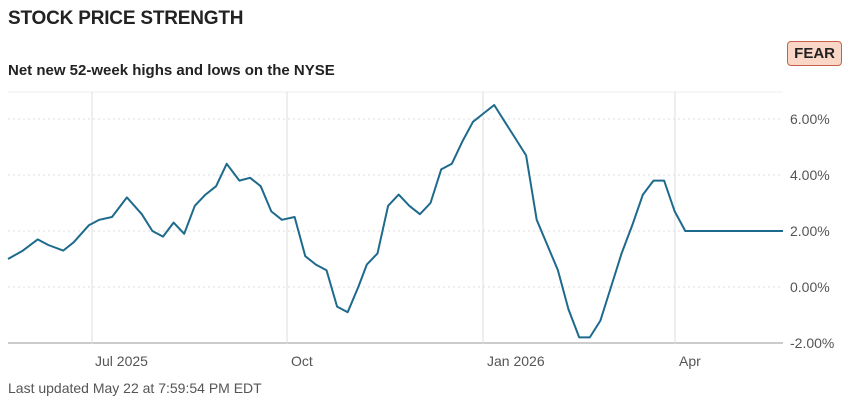 The image size is (858, 409). I want to click on x-tick-label: Jan 2026, so click(516, 361).